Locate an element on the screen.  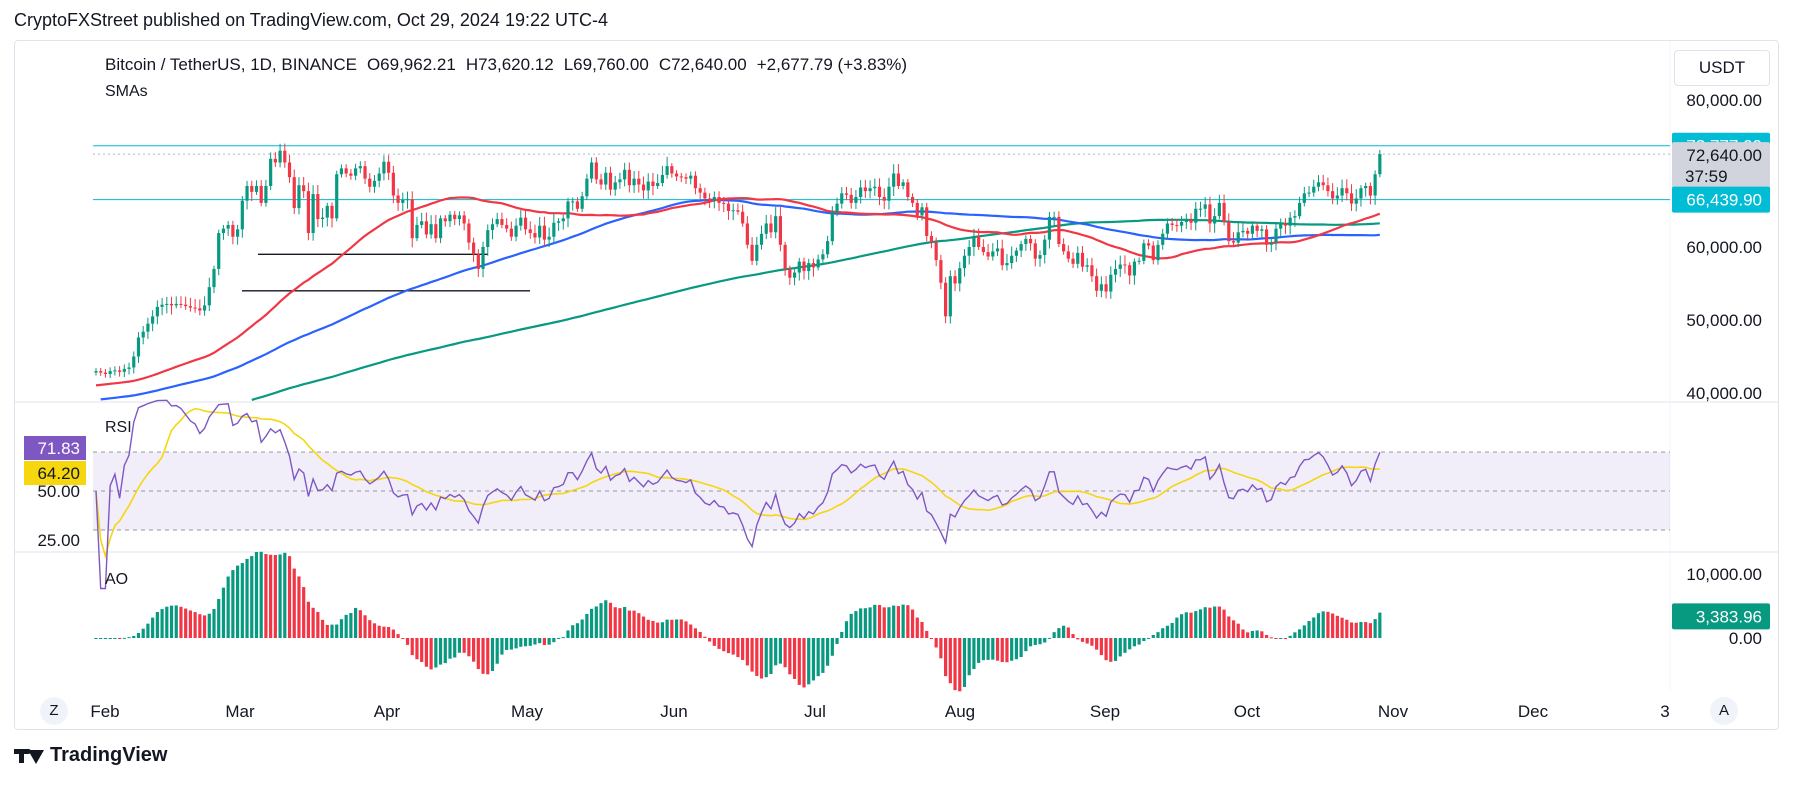
price-label-value: 66,439.90 is located at coordinates (1724, 200).